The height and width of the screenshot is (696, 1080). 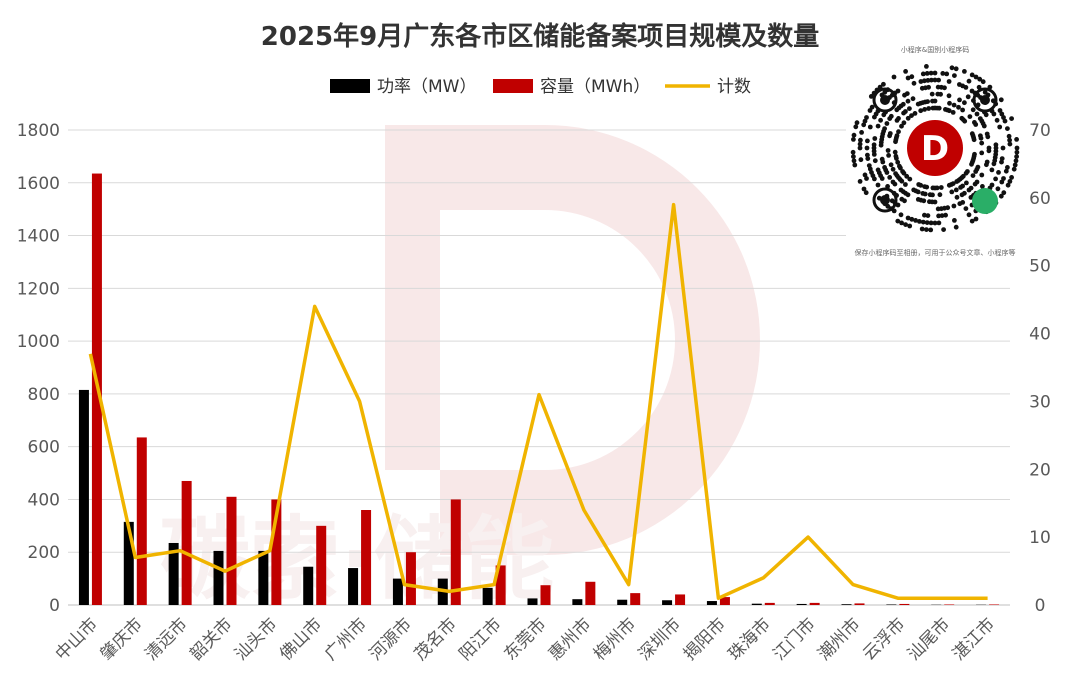 What do you see at coordinates (540, 36) in the screenshot?
I see `chart-title: 2025年9月广东各市区储能备案项目规模及数量` at bounding box center [540, 36].